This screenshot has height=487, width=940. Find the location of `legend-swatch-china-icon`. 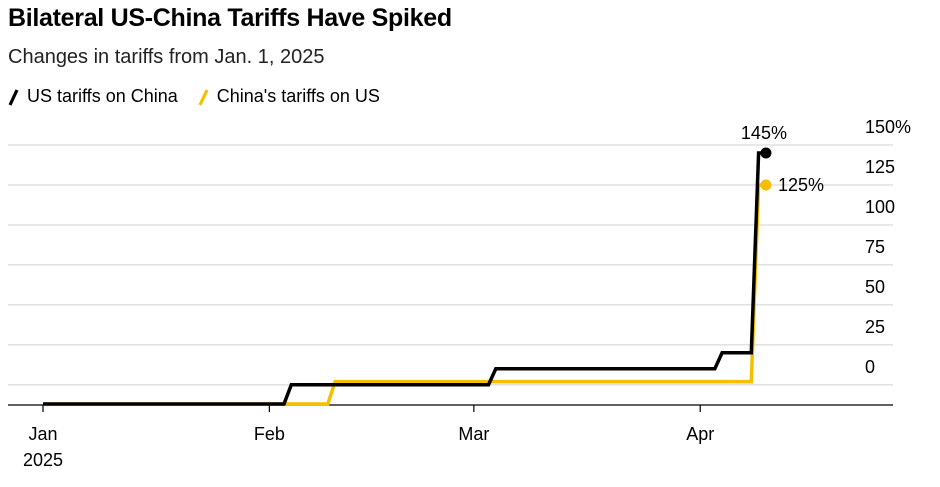

legend-swatch-china-icon is located at coordinates (203, 97).